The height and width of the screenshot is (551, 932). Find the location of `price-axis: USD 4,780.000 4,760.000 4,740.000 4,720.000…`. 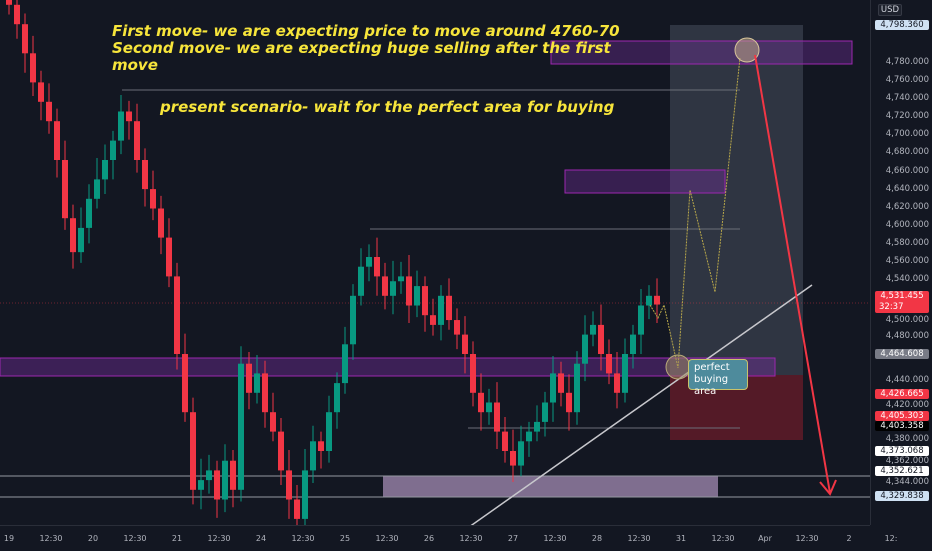

price-axis: USD 4,780.000 4,760.000 4,740.000 4,720.000… is located at coordinates (901, 262).